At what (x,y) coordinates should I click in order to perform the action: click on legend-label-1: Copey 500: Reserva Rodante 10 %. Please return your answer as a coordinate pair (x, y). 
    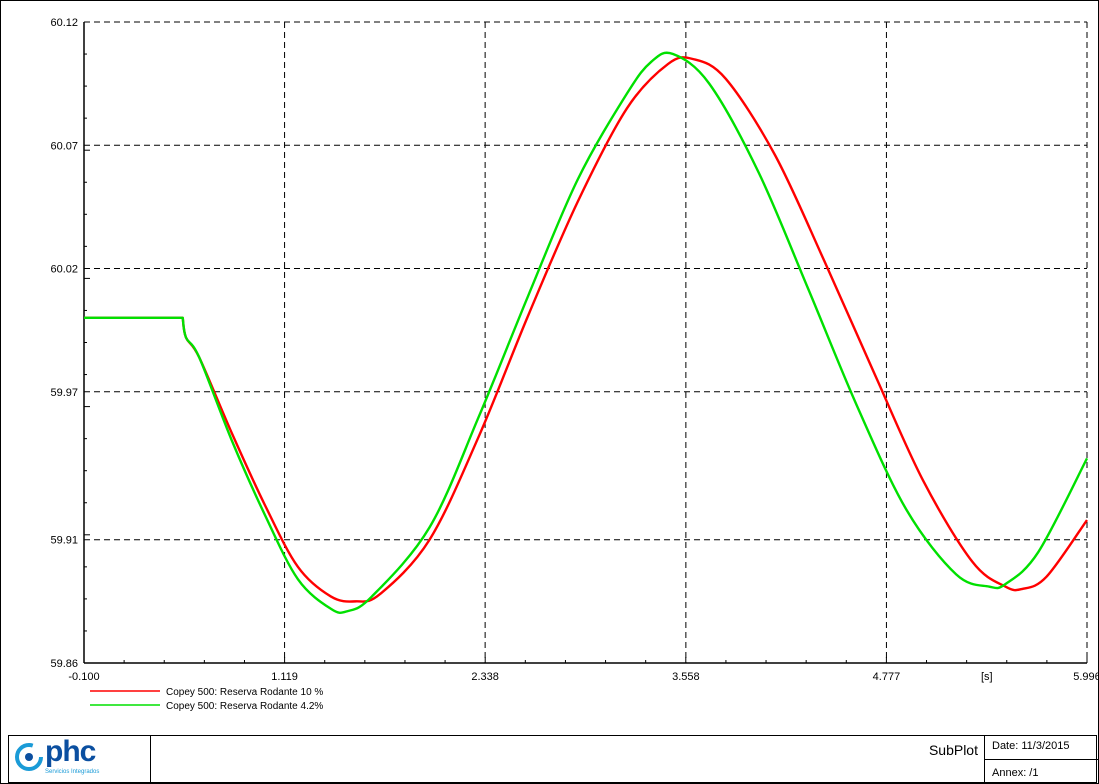
    Looking at the image, I should click on (244, 692).